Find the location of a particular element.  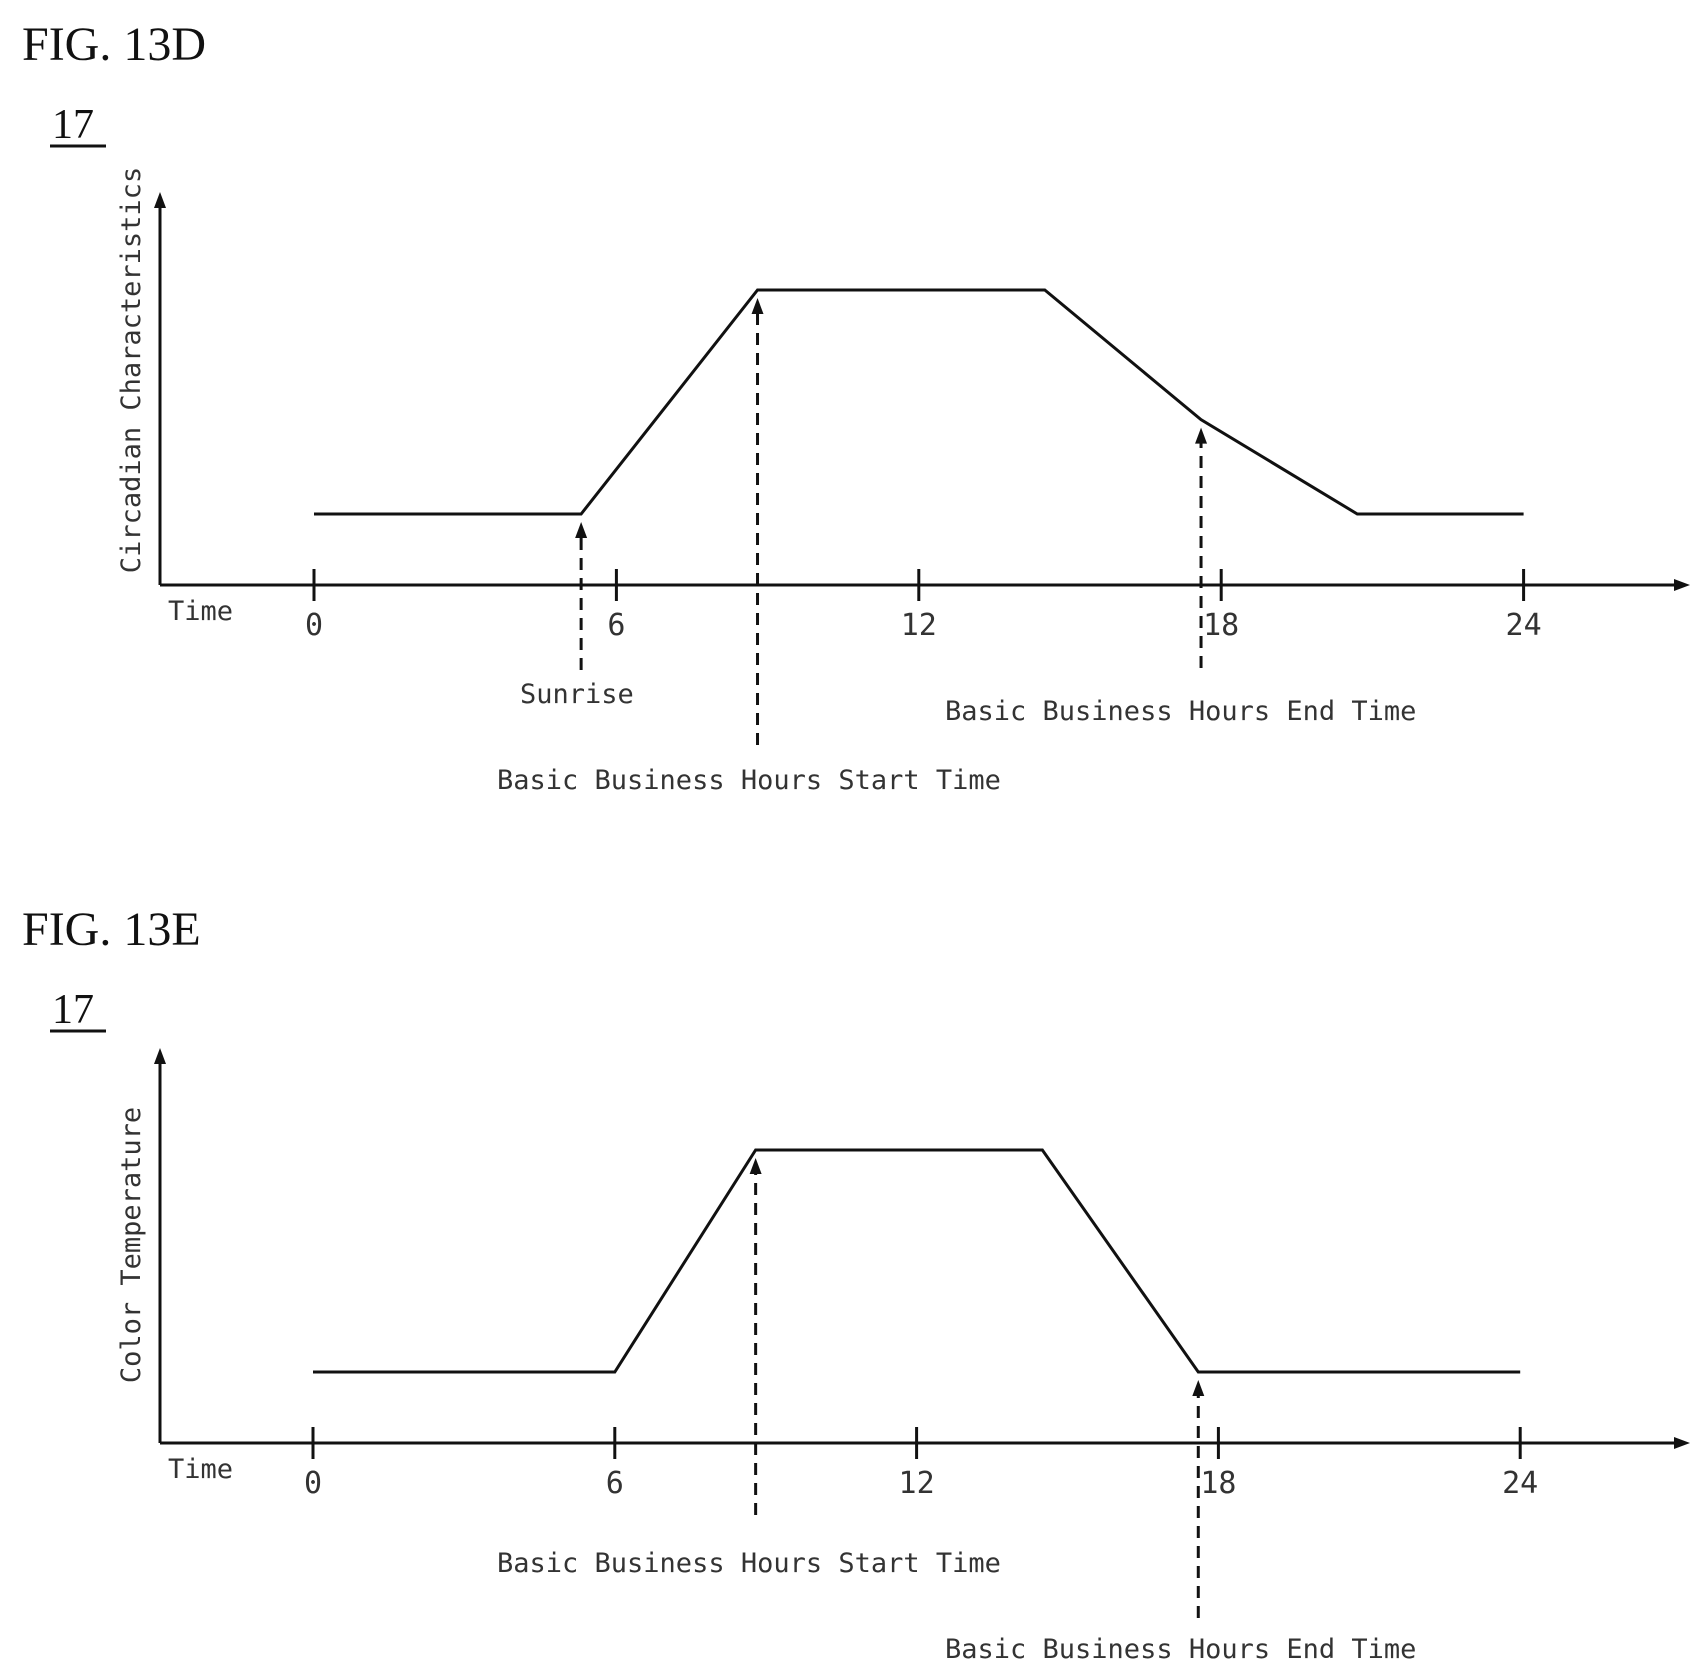

y-axis-label: Circadian Characteristics is located at coordinates (131, 370).